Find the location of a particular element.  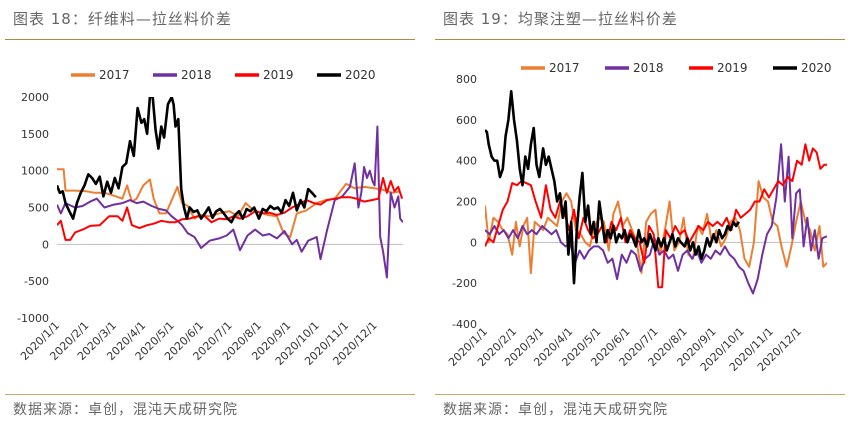

y-tick-label: 400 is located at coordinates (466, 161).